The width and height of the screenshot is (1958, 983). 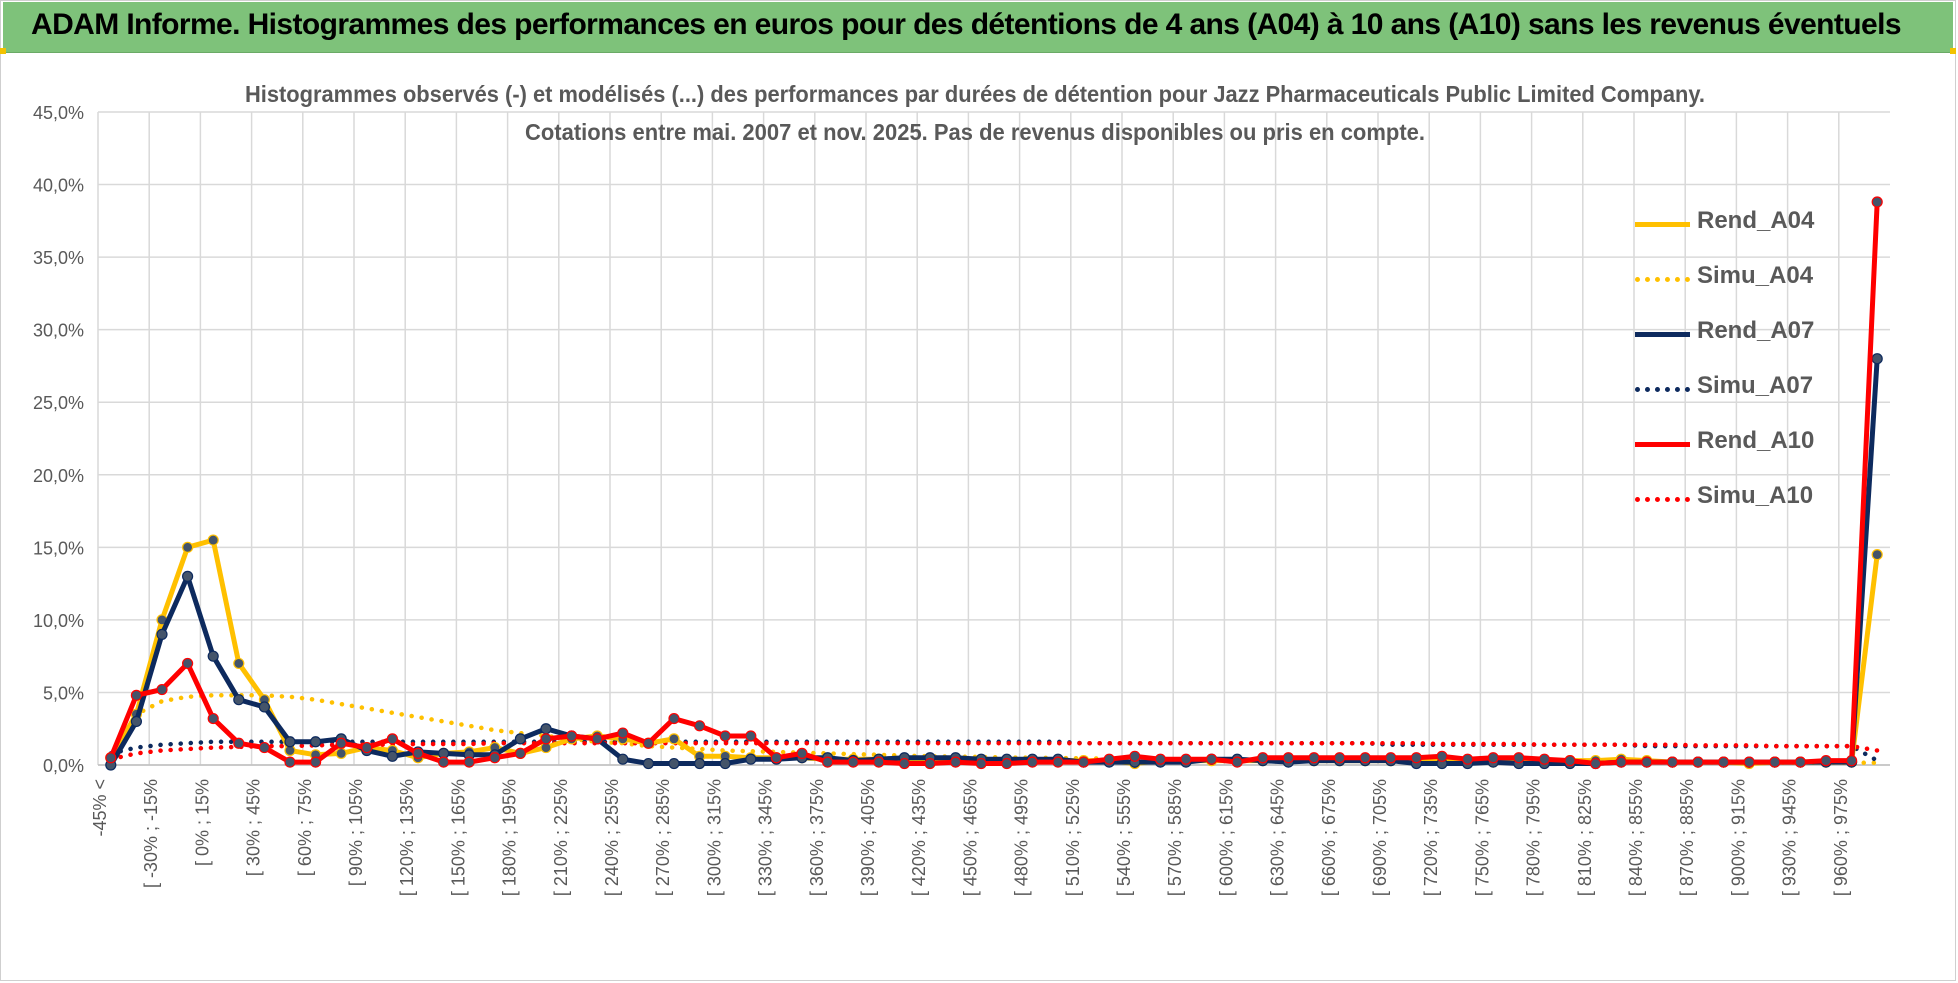 What do you see at coordinates (714, 837) in the screenshot?
I see `x-tick-label: [ 300% ; 315%` at bounding box center [714, 837].